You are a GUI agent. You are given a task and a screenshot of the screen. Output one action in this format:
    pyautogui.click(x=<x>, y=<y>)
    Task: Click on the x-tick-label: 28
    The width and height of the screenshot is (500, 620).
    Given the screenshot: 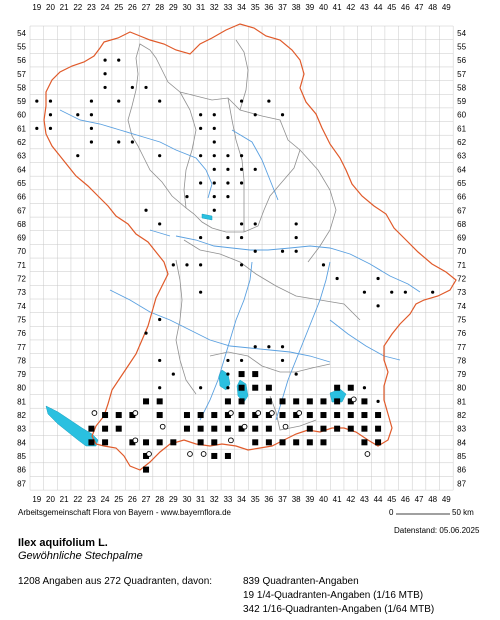 What is the action you would take?
    pyautogui.click(x=159, y=7)
    